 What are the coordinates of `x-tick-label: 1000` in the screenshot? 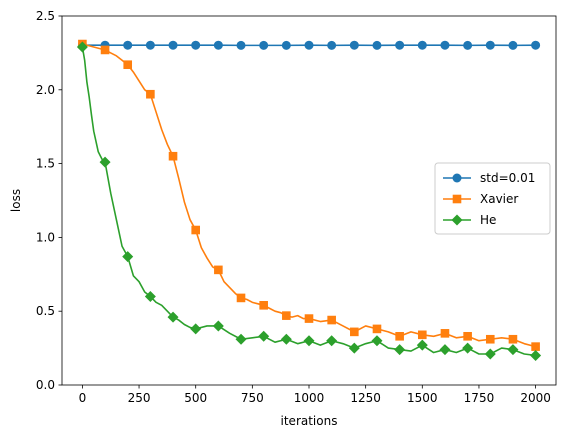 It's located at (309, 398).